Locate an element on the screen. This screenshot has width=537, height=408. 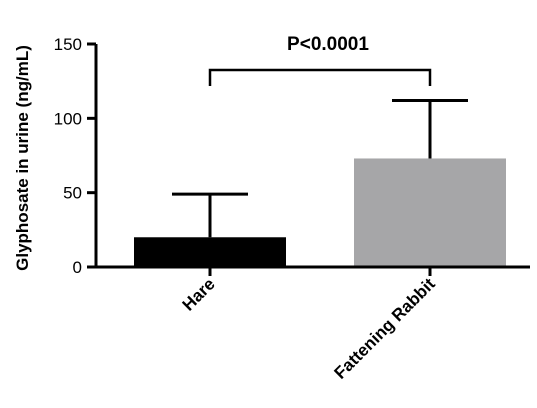
significance-label: P<0.0001 is located at coordinates (328, 44).